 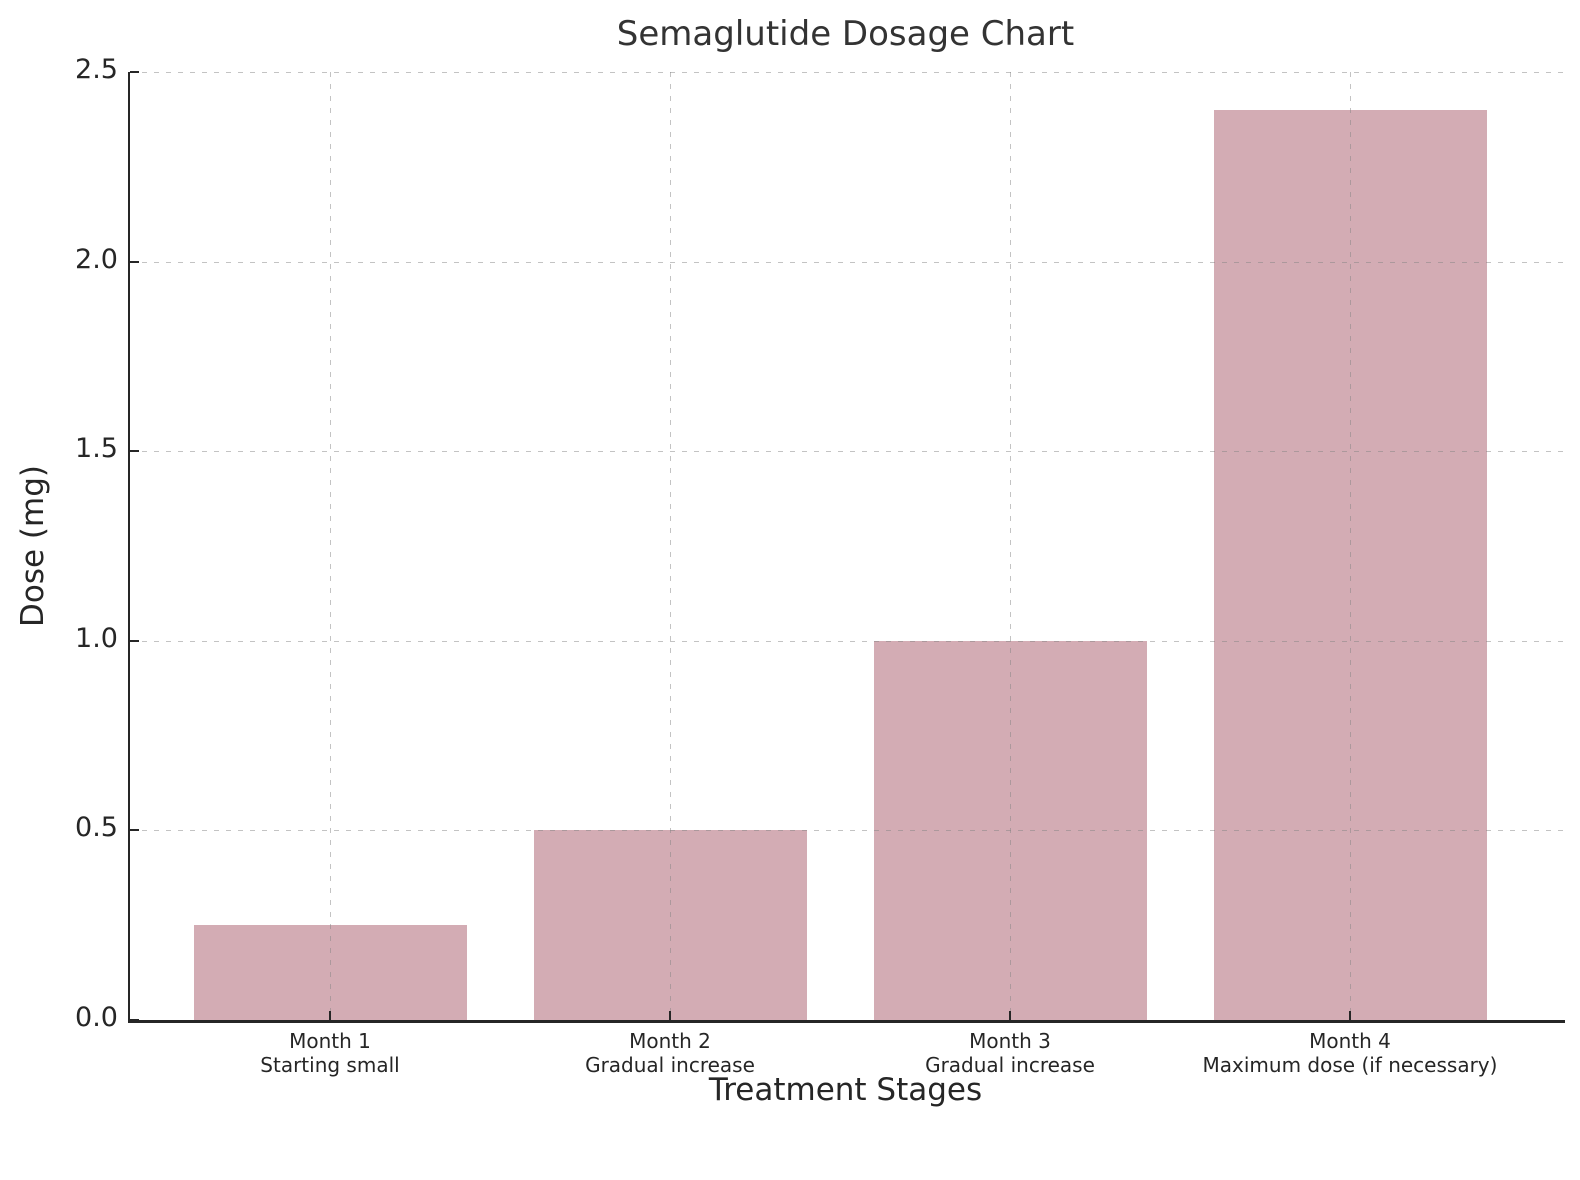 I want to click on x-tick-label: Month 4 Maximum dose (if necessary), so click(x=1335, y=1053).